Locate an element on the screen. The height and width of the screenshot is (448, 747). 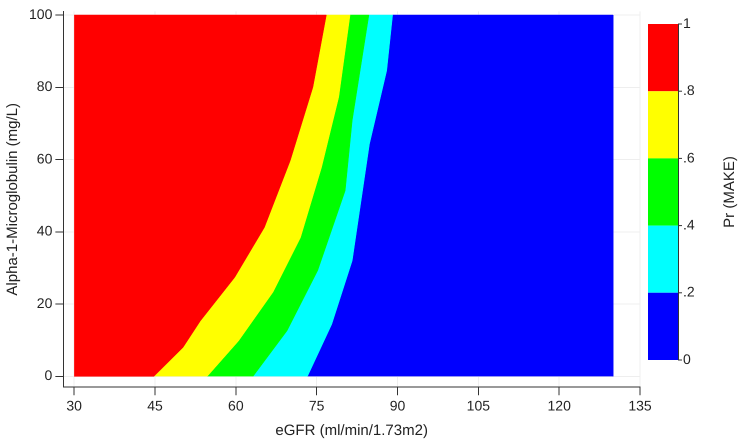
x-tick-label: 45 is located at coordinates (155, 405).